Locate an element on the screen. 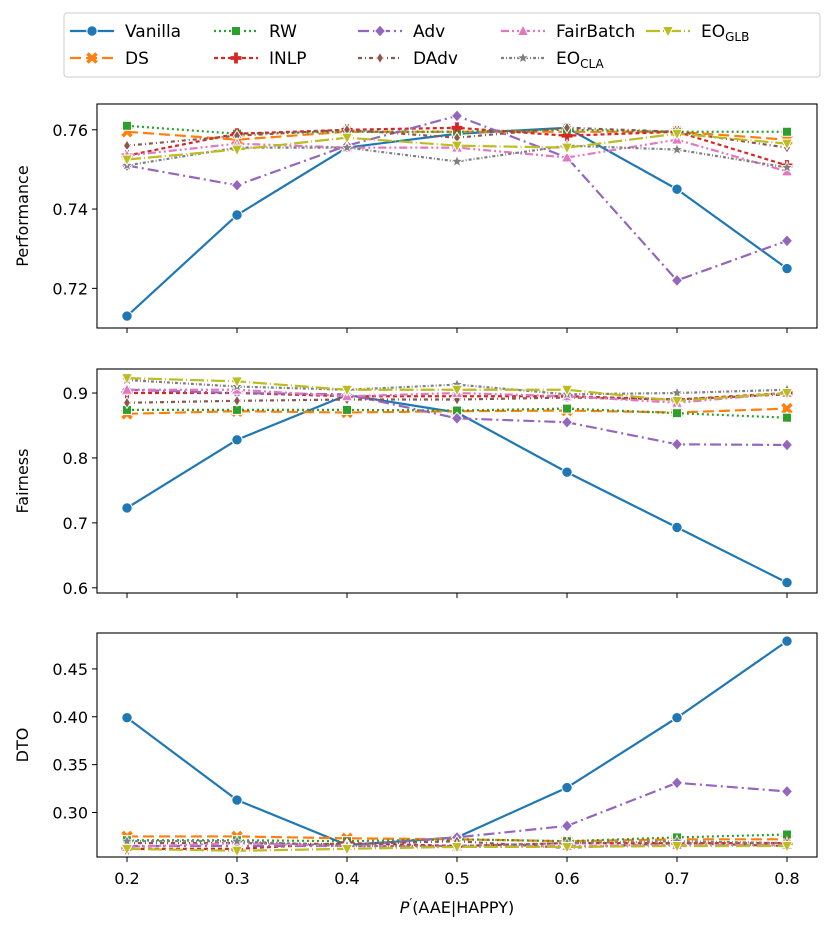  y-tick-label: 0.74 is located at coordinates (70, 209).